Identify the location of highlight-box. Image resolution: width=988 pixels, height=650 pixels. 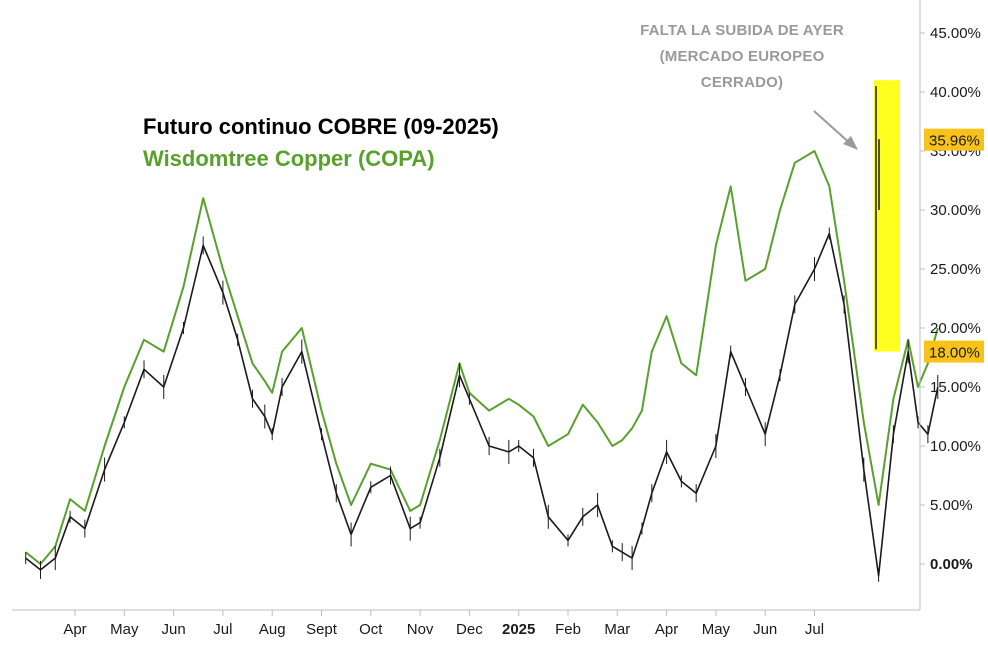
(887, 216).